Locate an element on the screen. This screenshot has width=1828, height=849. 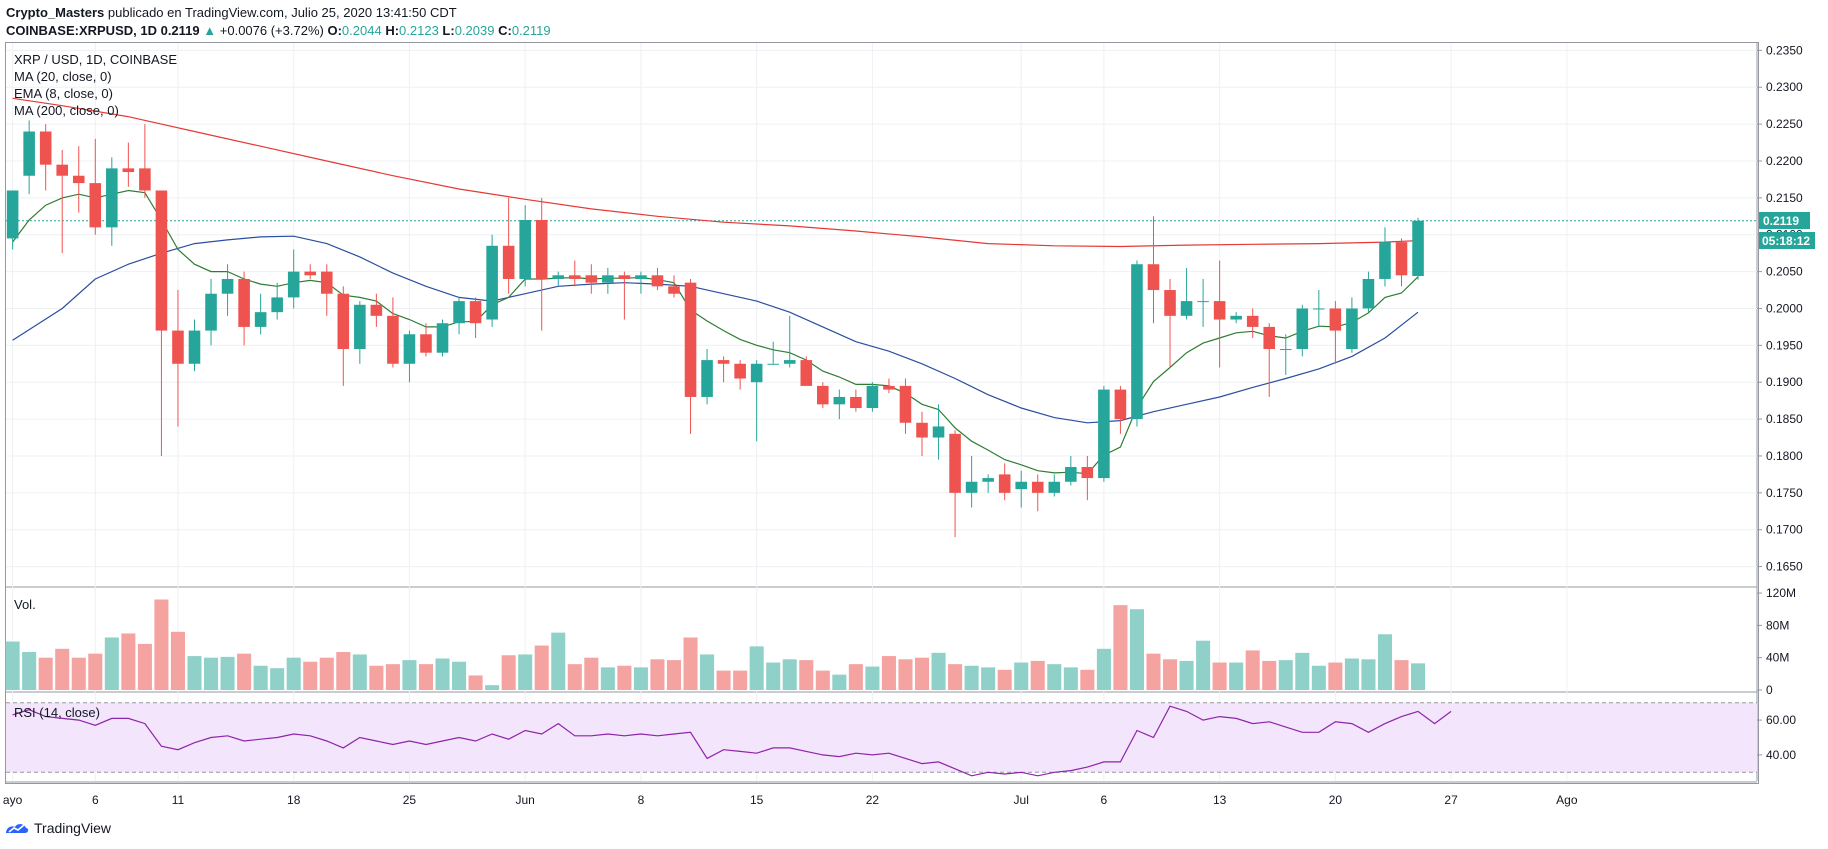
high-value: 0.2123 is located at coordinates (419, 30).